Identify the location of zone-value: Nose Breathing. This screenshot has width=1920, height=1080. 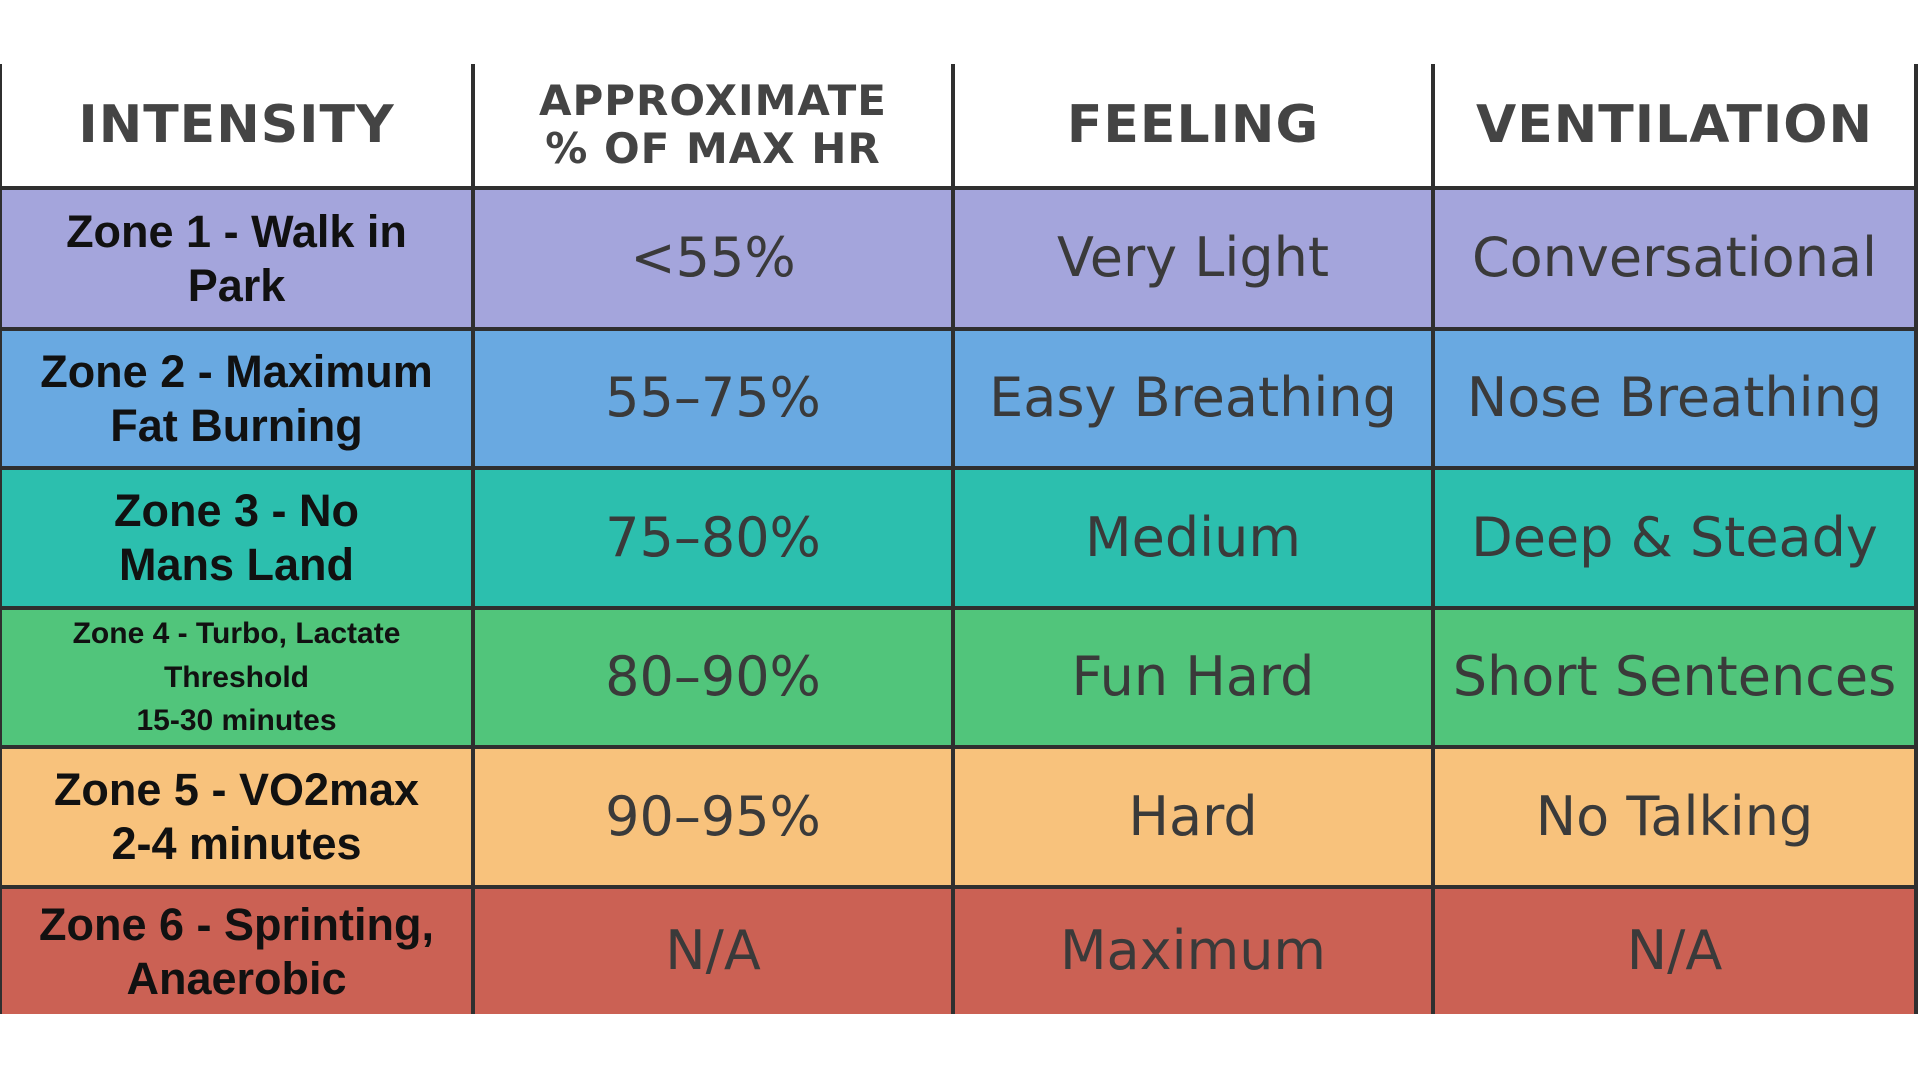
(1676, 400).